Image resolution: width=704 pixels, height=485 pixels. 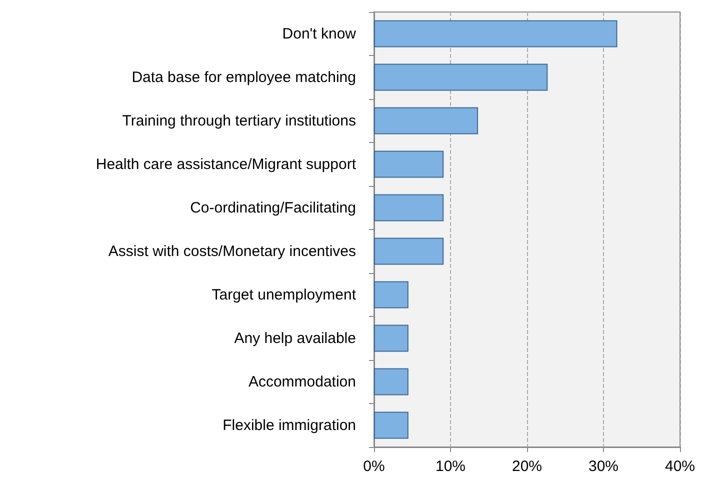 I want to click on x-tick-label: 20%, so click(x=527, y=466).